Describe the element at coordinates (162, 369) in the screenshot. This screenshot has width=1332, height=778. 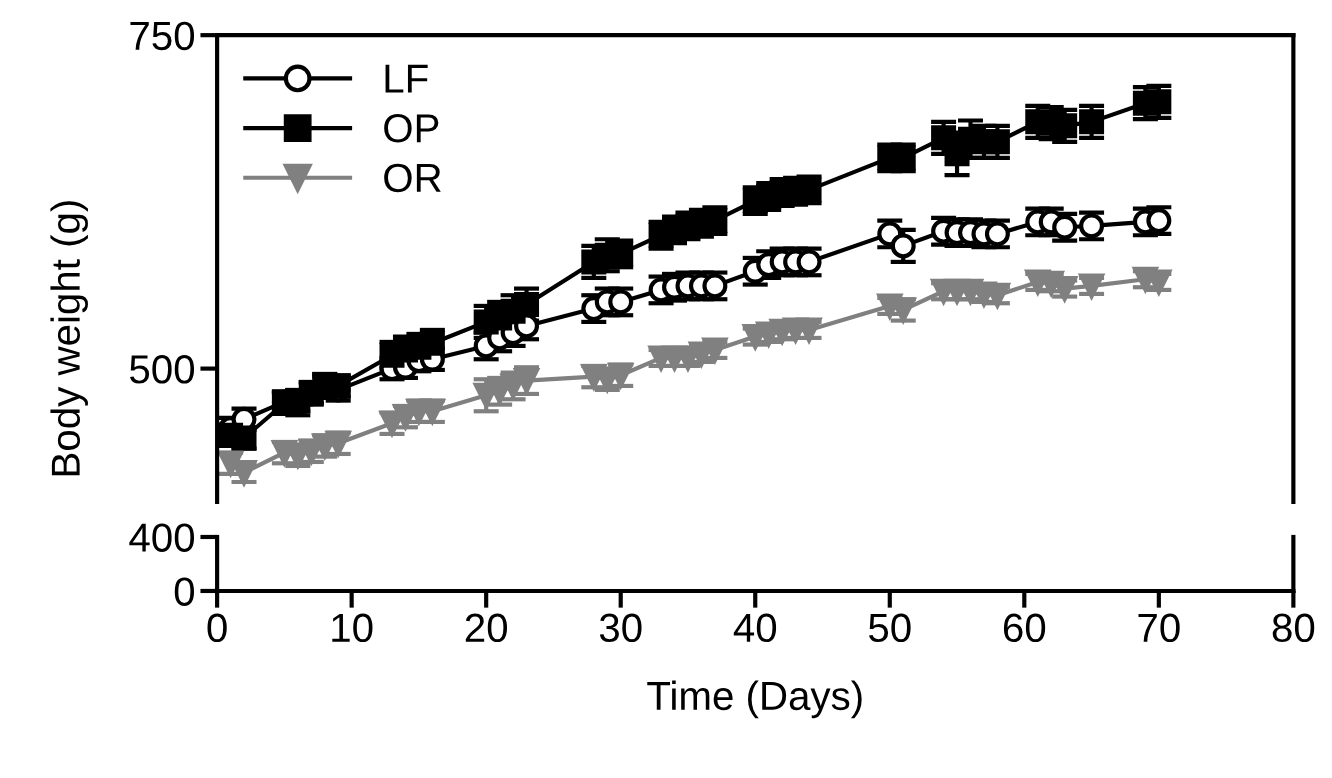
I see `y-tick-label: 500` at that location.